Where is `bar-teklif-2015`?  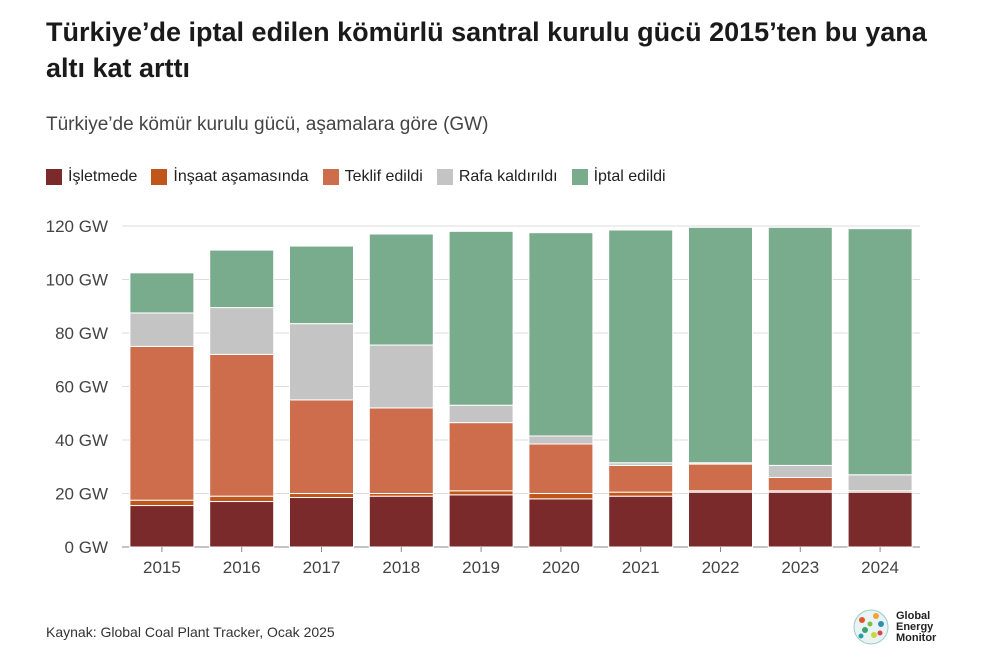 bar-teklif-2015 is located at coordinates (162, 423).